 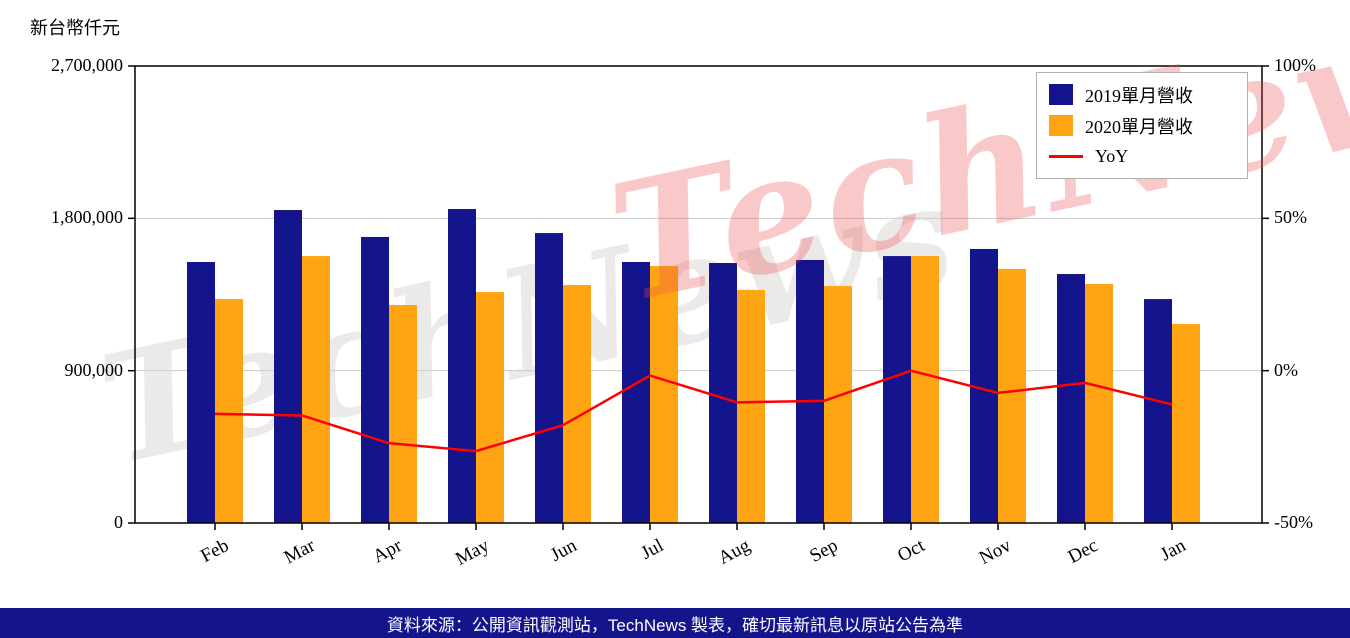 I want to click on bar-2019-Dec, so click(x=1071, y=398).